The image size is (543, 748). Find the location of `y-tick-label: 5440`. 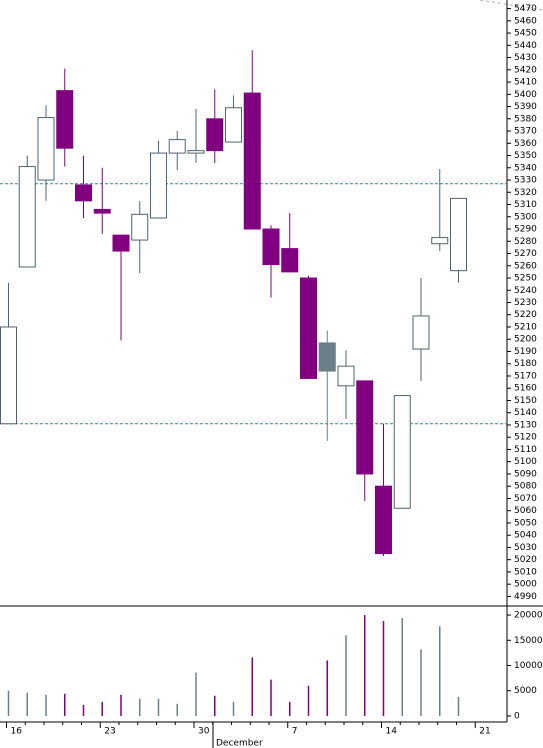

y-tick-label: 5440 is located at coordinates (525, 46).